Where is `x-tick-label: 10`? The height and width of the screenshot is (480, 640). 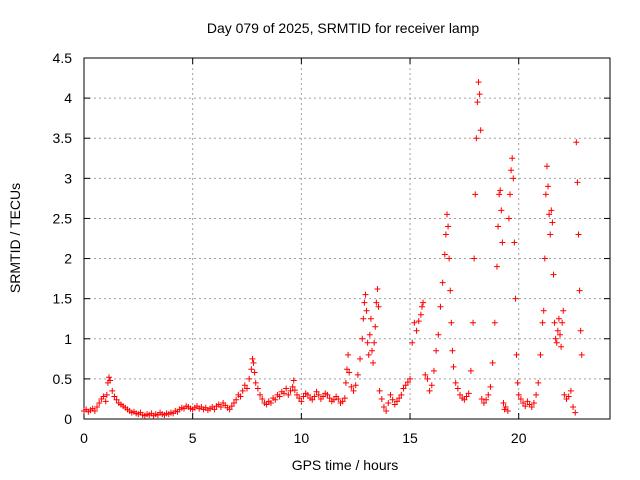 x-tick-label: 10 is located at coordinates (302, 438).